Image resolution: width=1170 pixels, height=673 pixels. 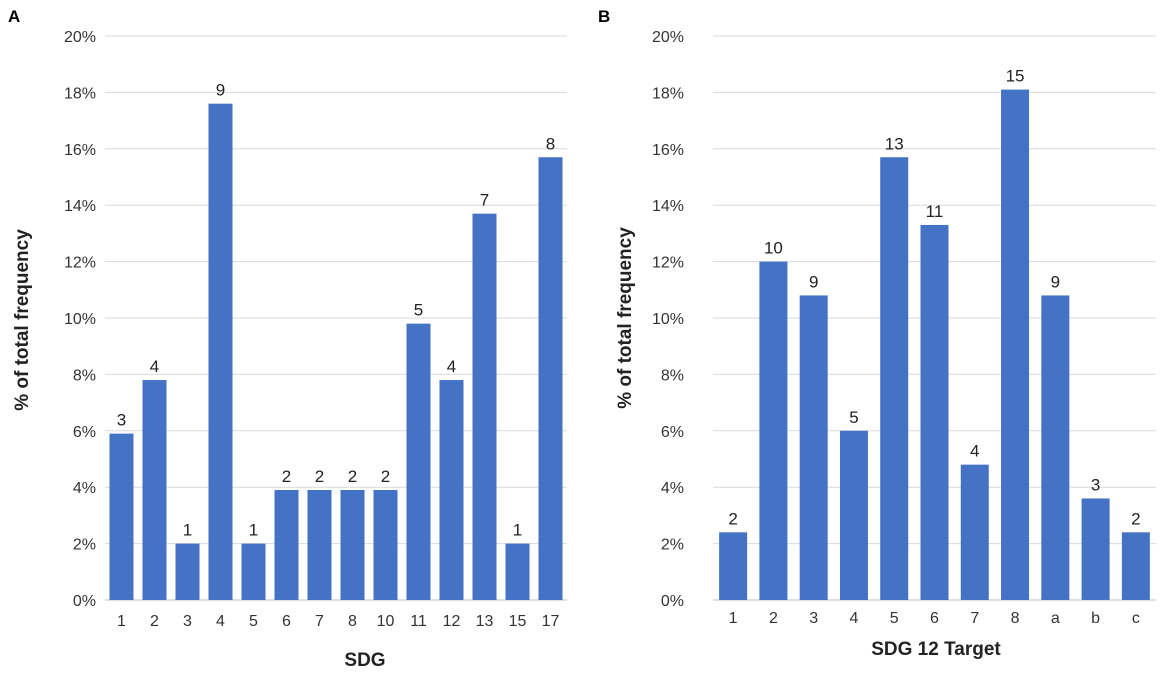 I want to click on x-tick-label: 12, so click(x=452, y=621).